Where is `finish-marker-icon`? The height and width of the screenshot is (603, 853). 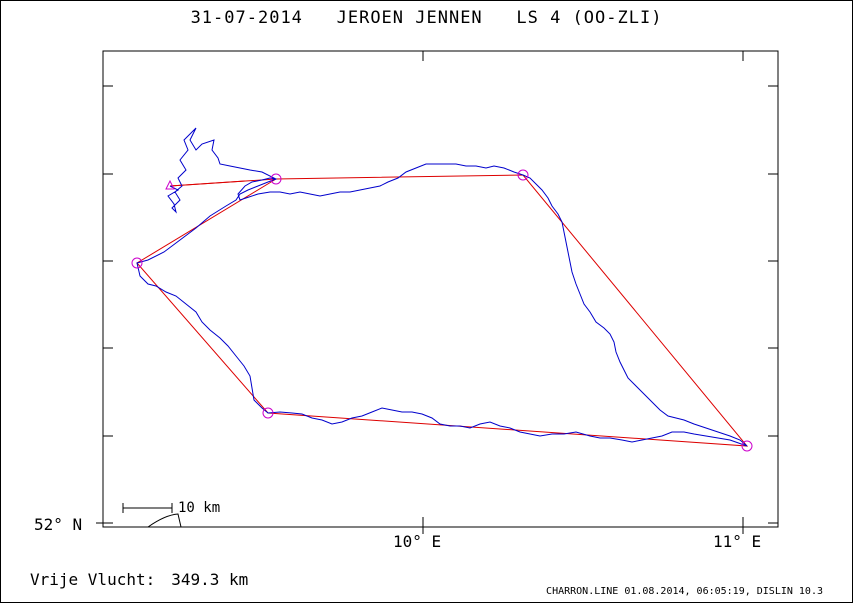
finish-marker-icon is located at coordinates (170, 184).